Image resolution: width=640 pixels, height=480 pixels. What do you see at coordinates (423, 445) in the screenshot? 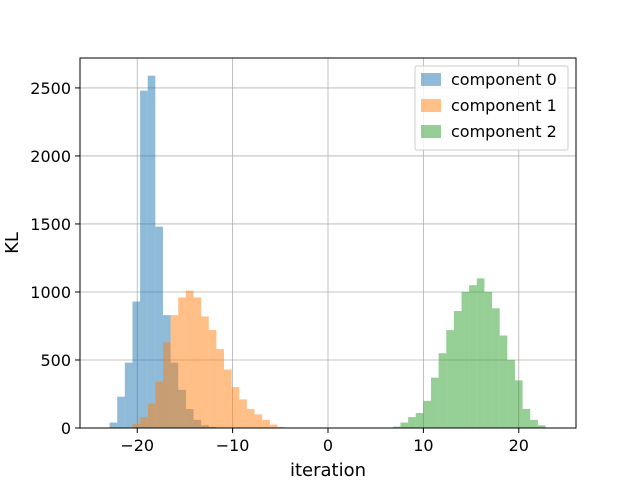
I see `x-tick-label: 10` at bounding box center [423, 445].